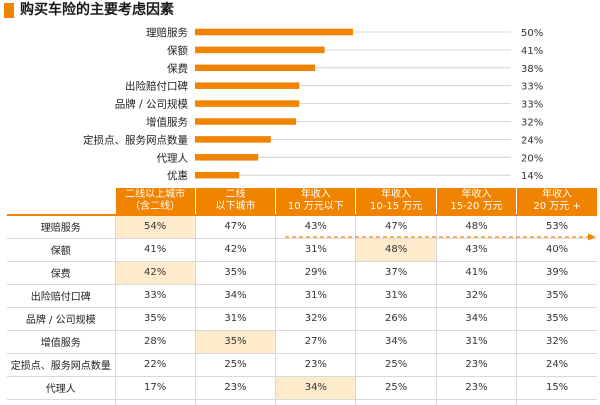  I want to click on column-header-line: 以下城市, so click(235, 206).